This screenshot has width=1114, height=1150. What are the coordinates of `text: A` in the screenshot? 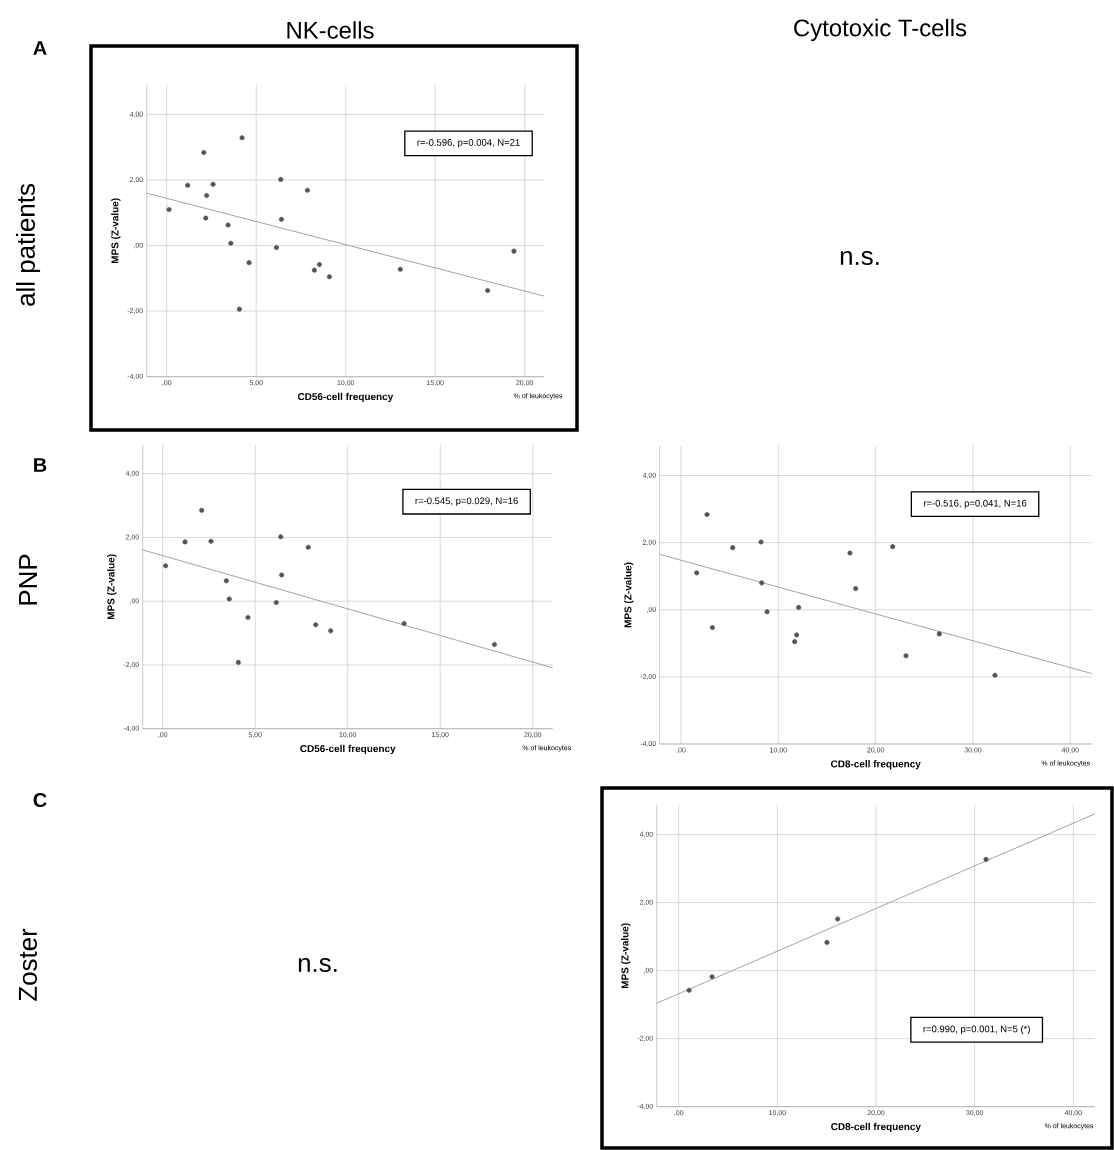 It's located at (40, 48).